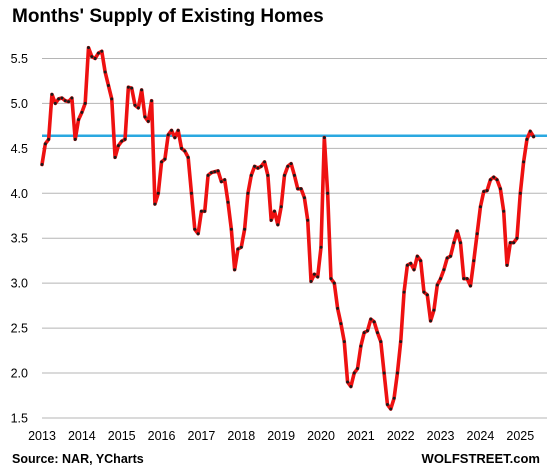 The width and height of the screenshot is (554, 475). I want to click on x-tick-label: 2013, so click(42, 436).